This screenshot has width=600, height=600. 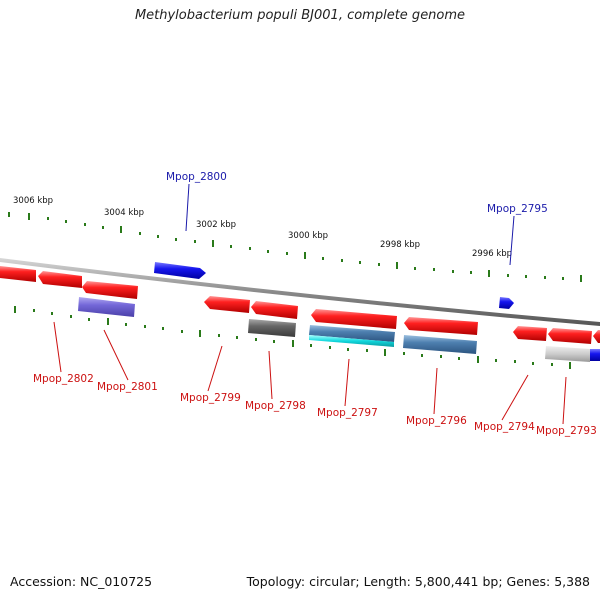 I want to click on scale-label: 3002 kbp, so click(x=216, y=225).